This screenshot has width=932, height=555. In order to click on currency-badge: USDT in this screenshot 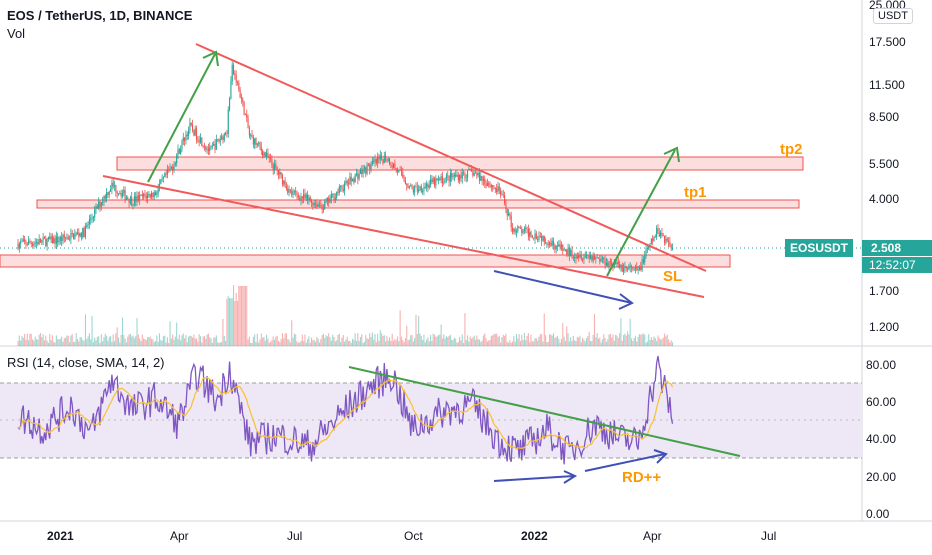, I will do `click(893, 16)`.